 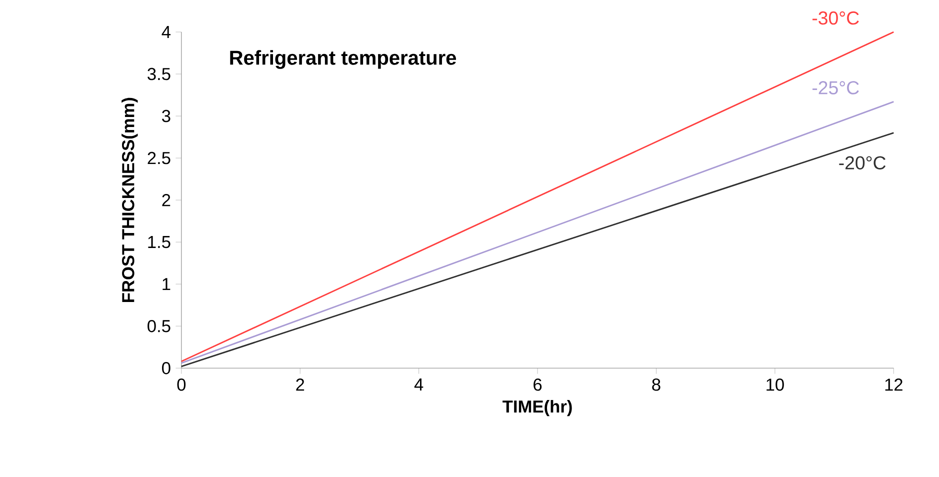 What do you see at coordinates (775, 384) in the screenshot?
I see `x-tick-label: 10` at bounding box center [775, 384].